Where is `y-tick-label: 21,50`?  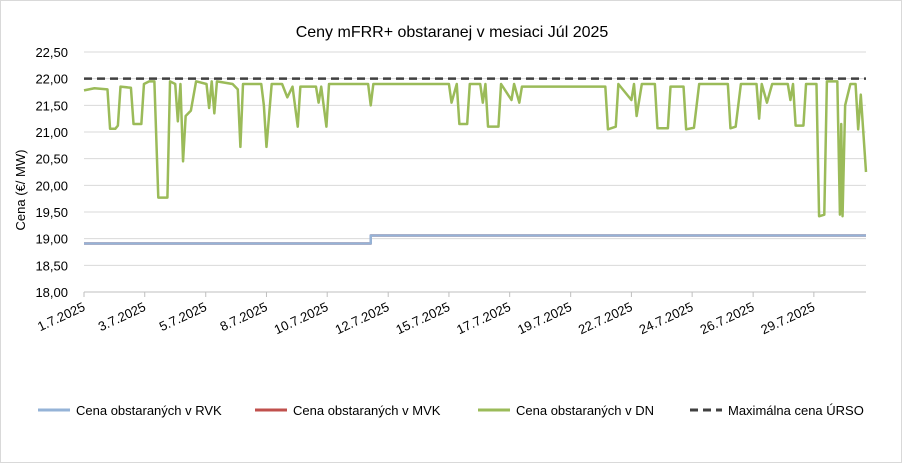 y-tick-label: 21,50 is located at coordinates (51, 105).